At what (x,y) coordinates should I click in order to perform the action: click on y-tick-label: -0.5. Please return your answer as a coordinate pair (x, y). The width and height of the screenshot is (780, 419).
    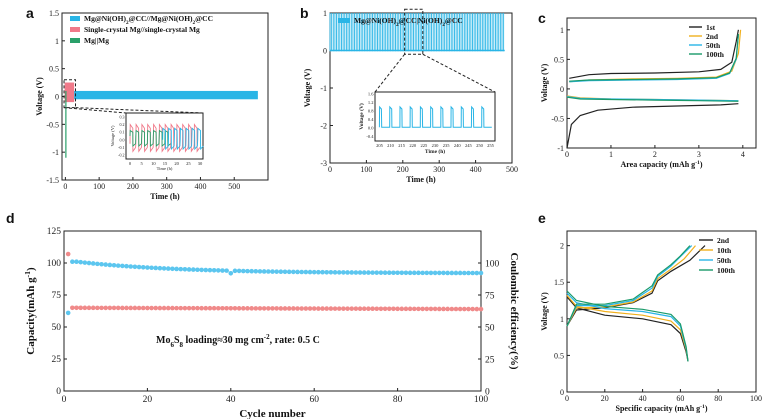
    Looking at the image, I should click on (52, 124).